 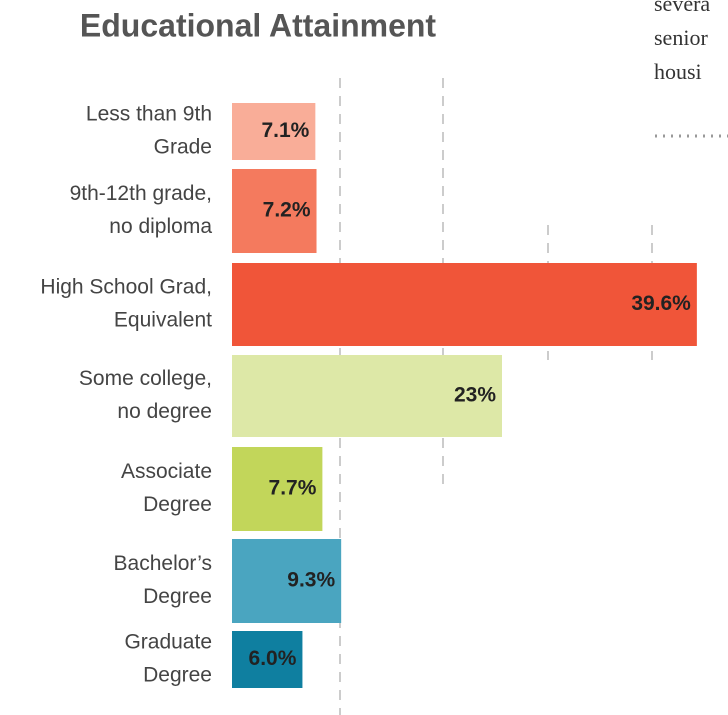 I want to click on value-label: 9.3%, so click(x=311, y=580).